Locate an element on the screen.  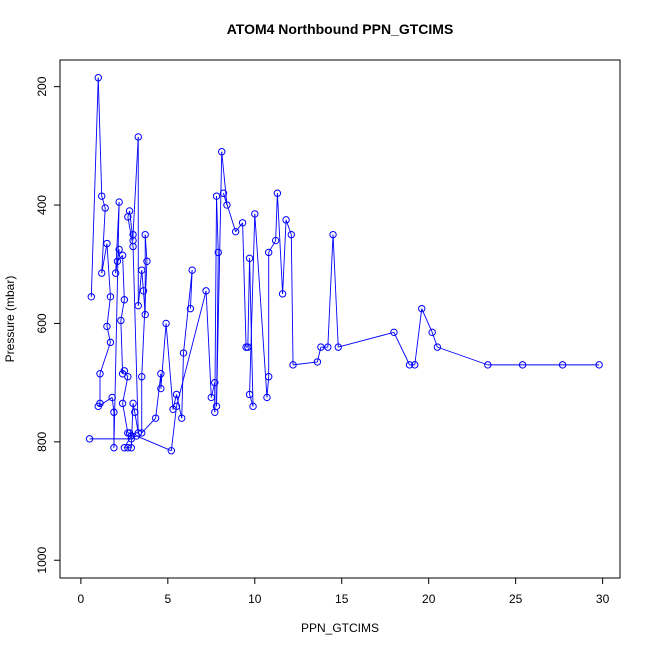
chart-title: ATOM4 Northbound PPN_GTCIMS is located at coordinates (340, 29).